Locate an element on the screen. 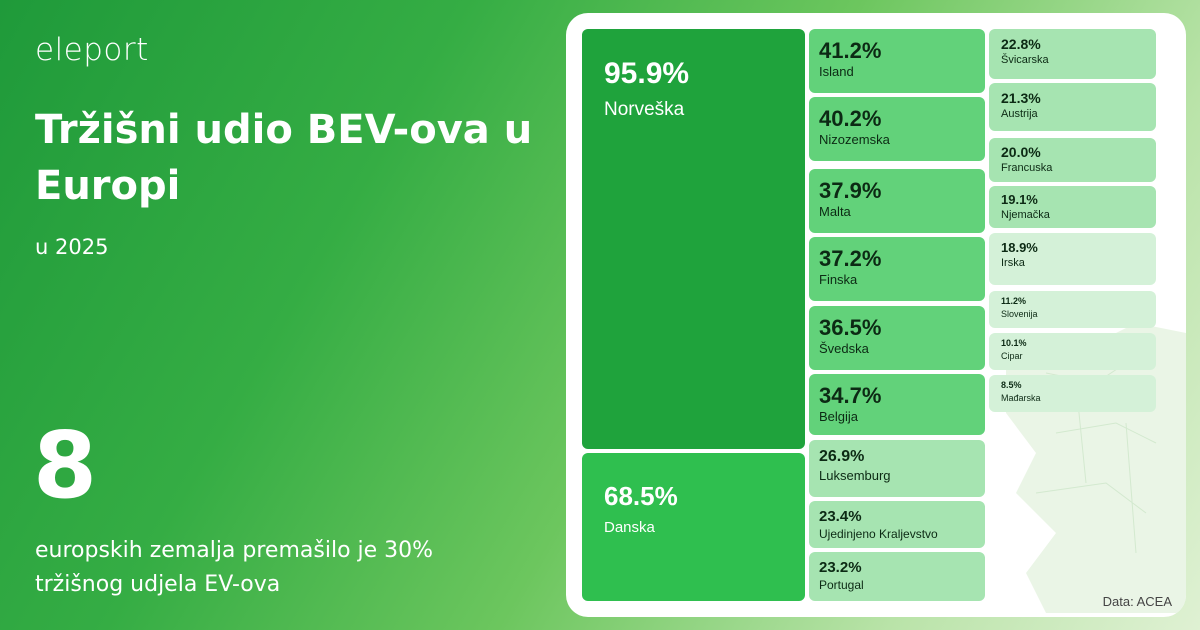 This screenshot has width=1200, height=630. treemap-tile: 20.0% Francuska is located at coordinates (1072, 160).